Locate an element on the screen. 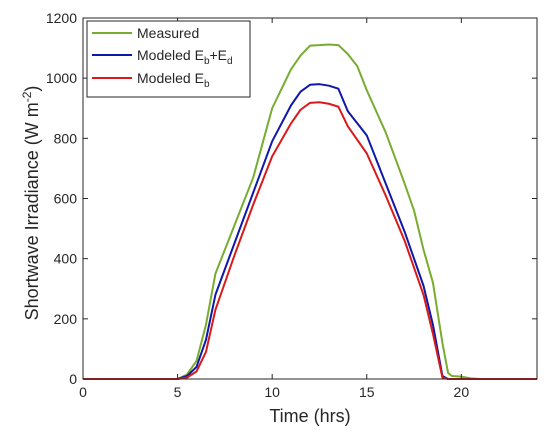 The width and height of the screenshot is (550, 442). x-tick-label: 10 is located at coordinates (272, 392).